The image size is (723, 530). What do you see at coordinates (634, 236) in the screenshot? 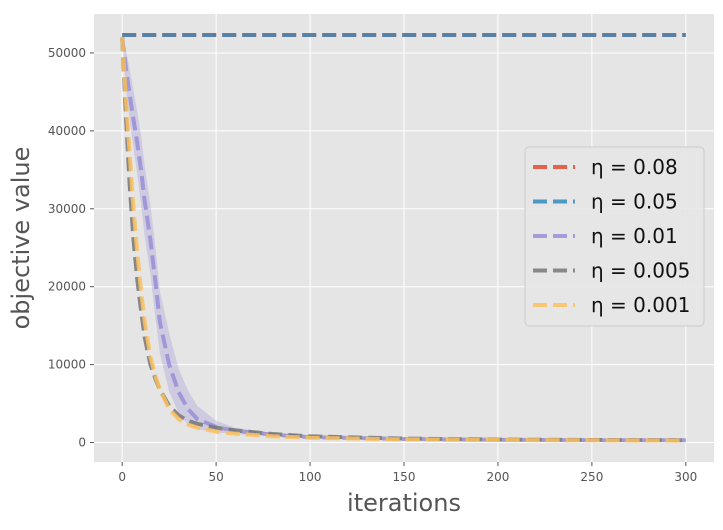
I see `legend-label: η = 0.01` at bounding box center [634, 236].